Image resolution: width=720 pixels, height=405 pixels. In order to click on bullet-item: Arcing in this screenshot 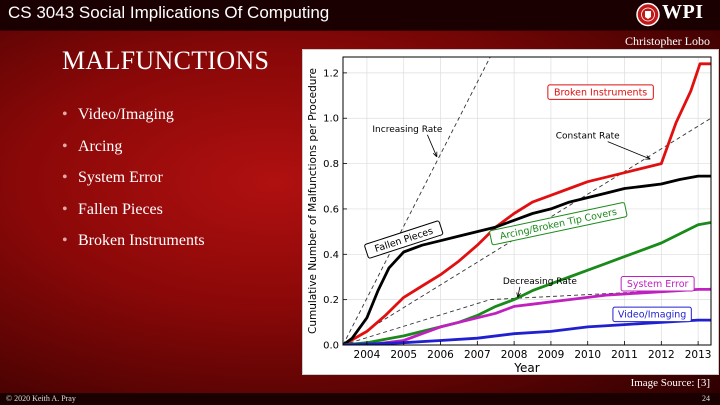, I will do `click(133, 154)`.